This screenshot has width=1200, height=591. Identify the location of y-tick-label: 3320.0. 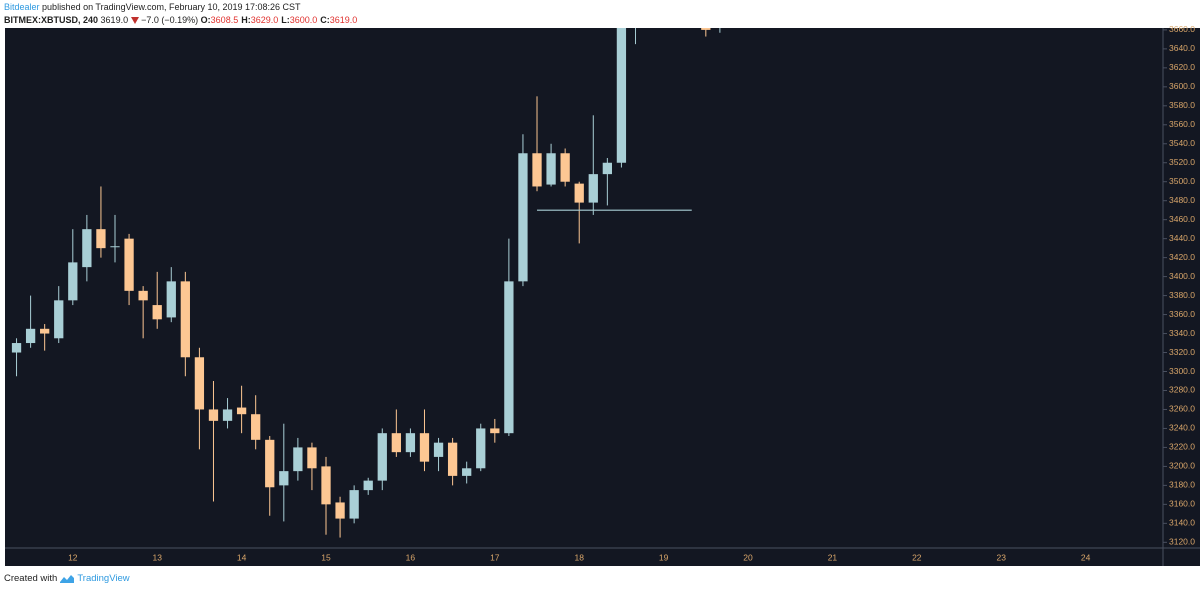
(1182, 352).